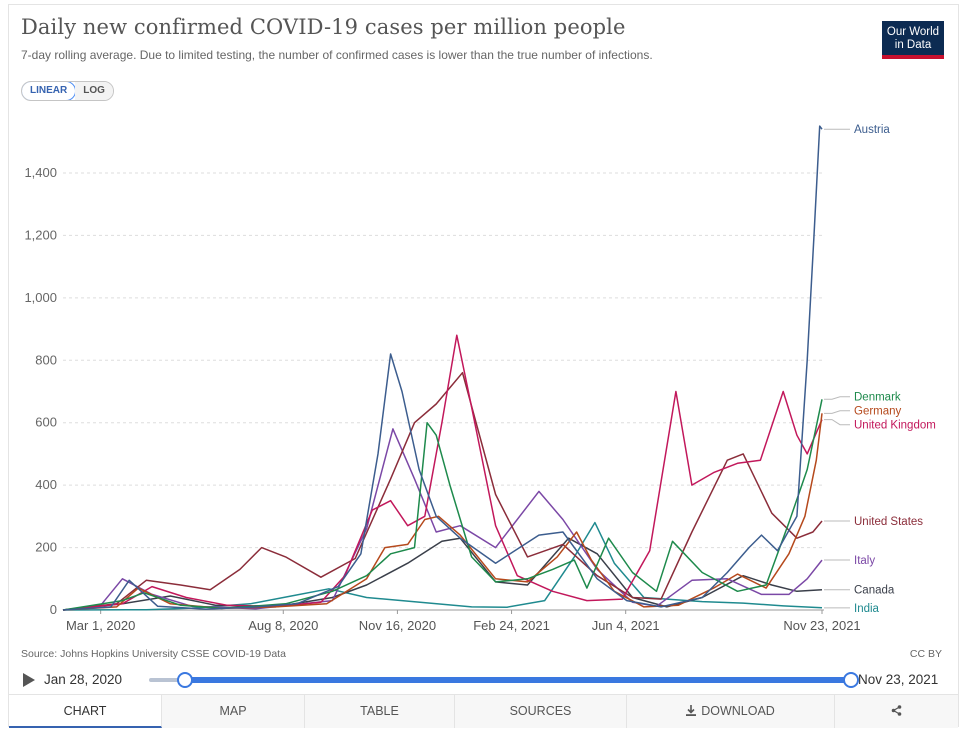  I want to click on share-icon, so click(896, 710).